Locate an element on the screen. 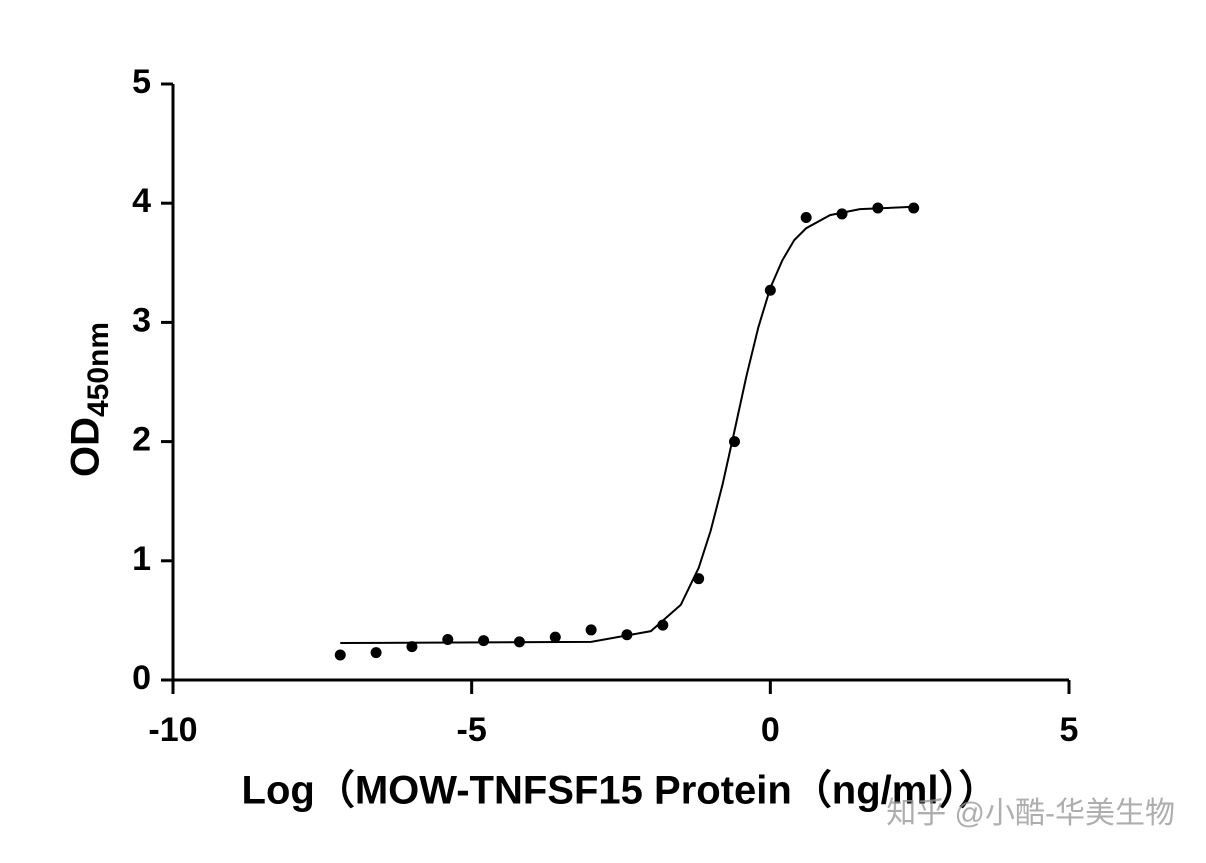 Image resolution: width=1206 pixels, height=863 pixels. x-tick-label: -5 is located at coordinates (472, 730).